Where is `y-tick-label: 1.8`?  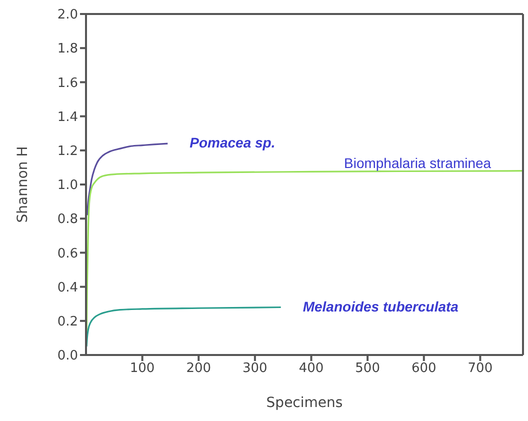 y-tick-label: 1.8 is located at coordinates (67, 49).